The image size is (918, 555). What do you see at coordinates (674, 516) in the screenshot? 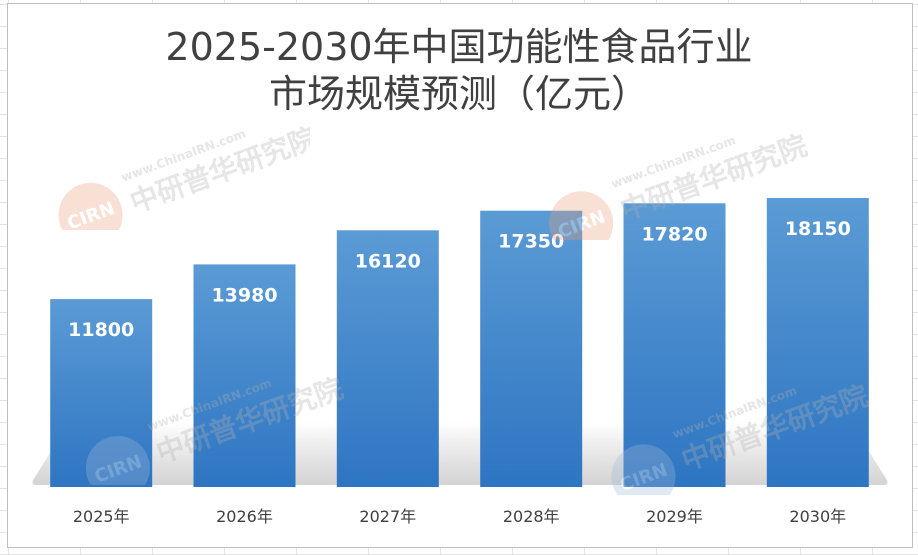
I see `x-tick-label: 2029年` at bounding box center [674, 516].